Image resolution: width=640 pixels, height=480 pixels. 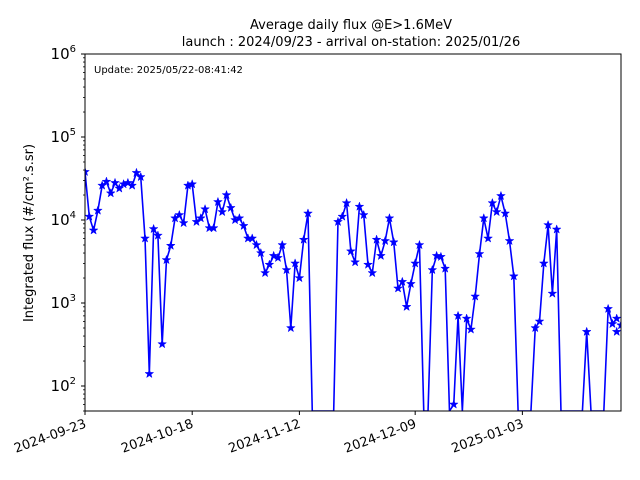 I want to click on x-tick-label: 2024-09-23, so click(x=50, y=437).